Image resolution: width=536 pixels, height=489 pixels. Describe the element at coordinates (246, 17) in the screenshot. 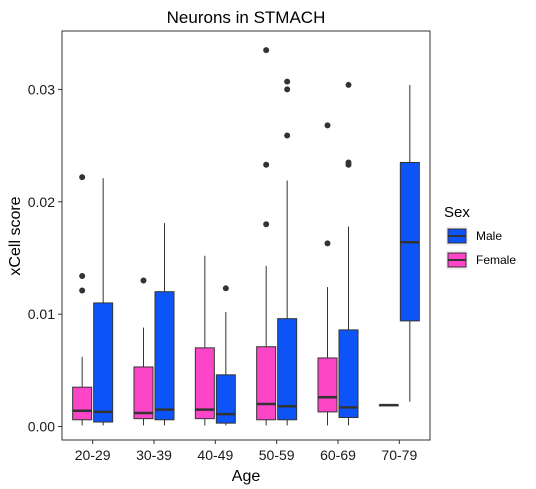

I see `chart-title: Neurons in STMACH` at that location.